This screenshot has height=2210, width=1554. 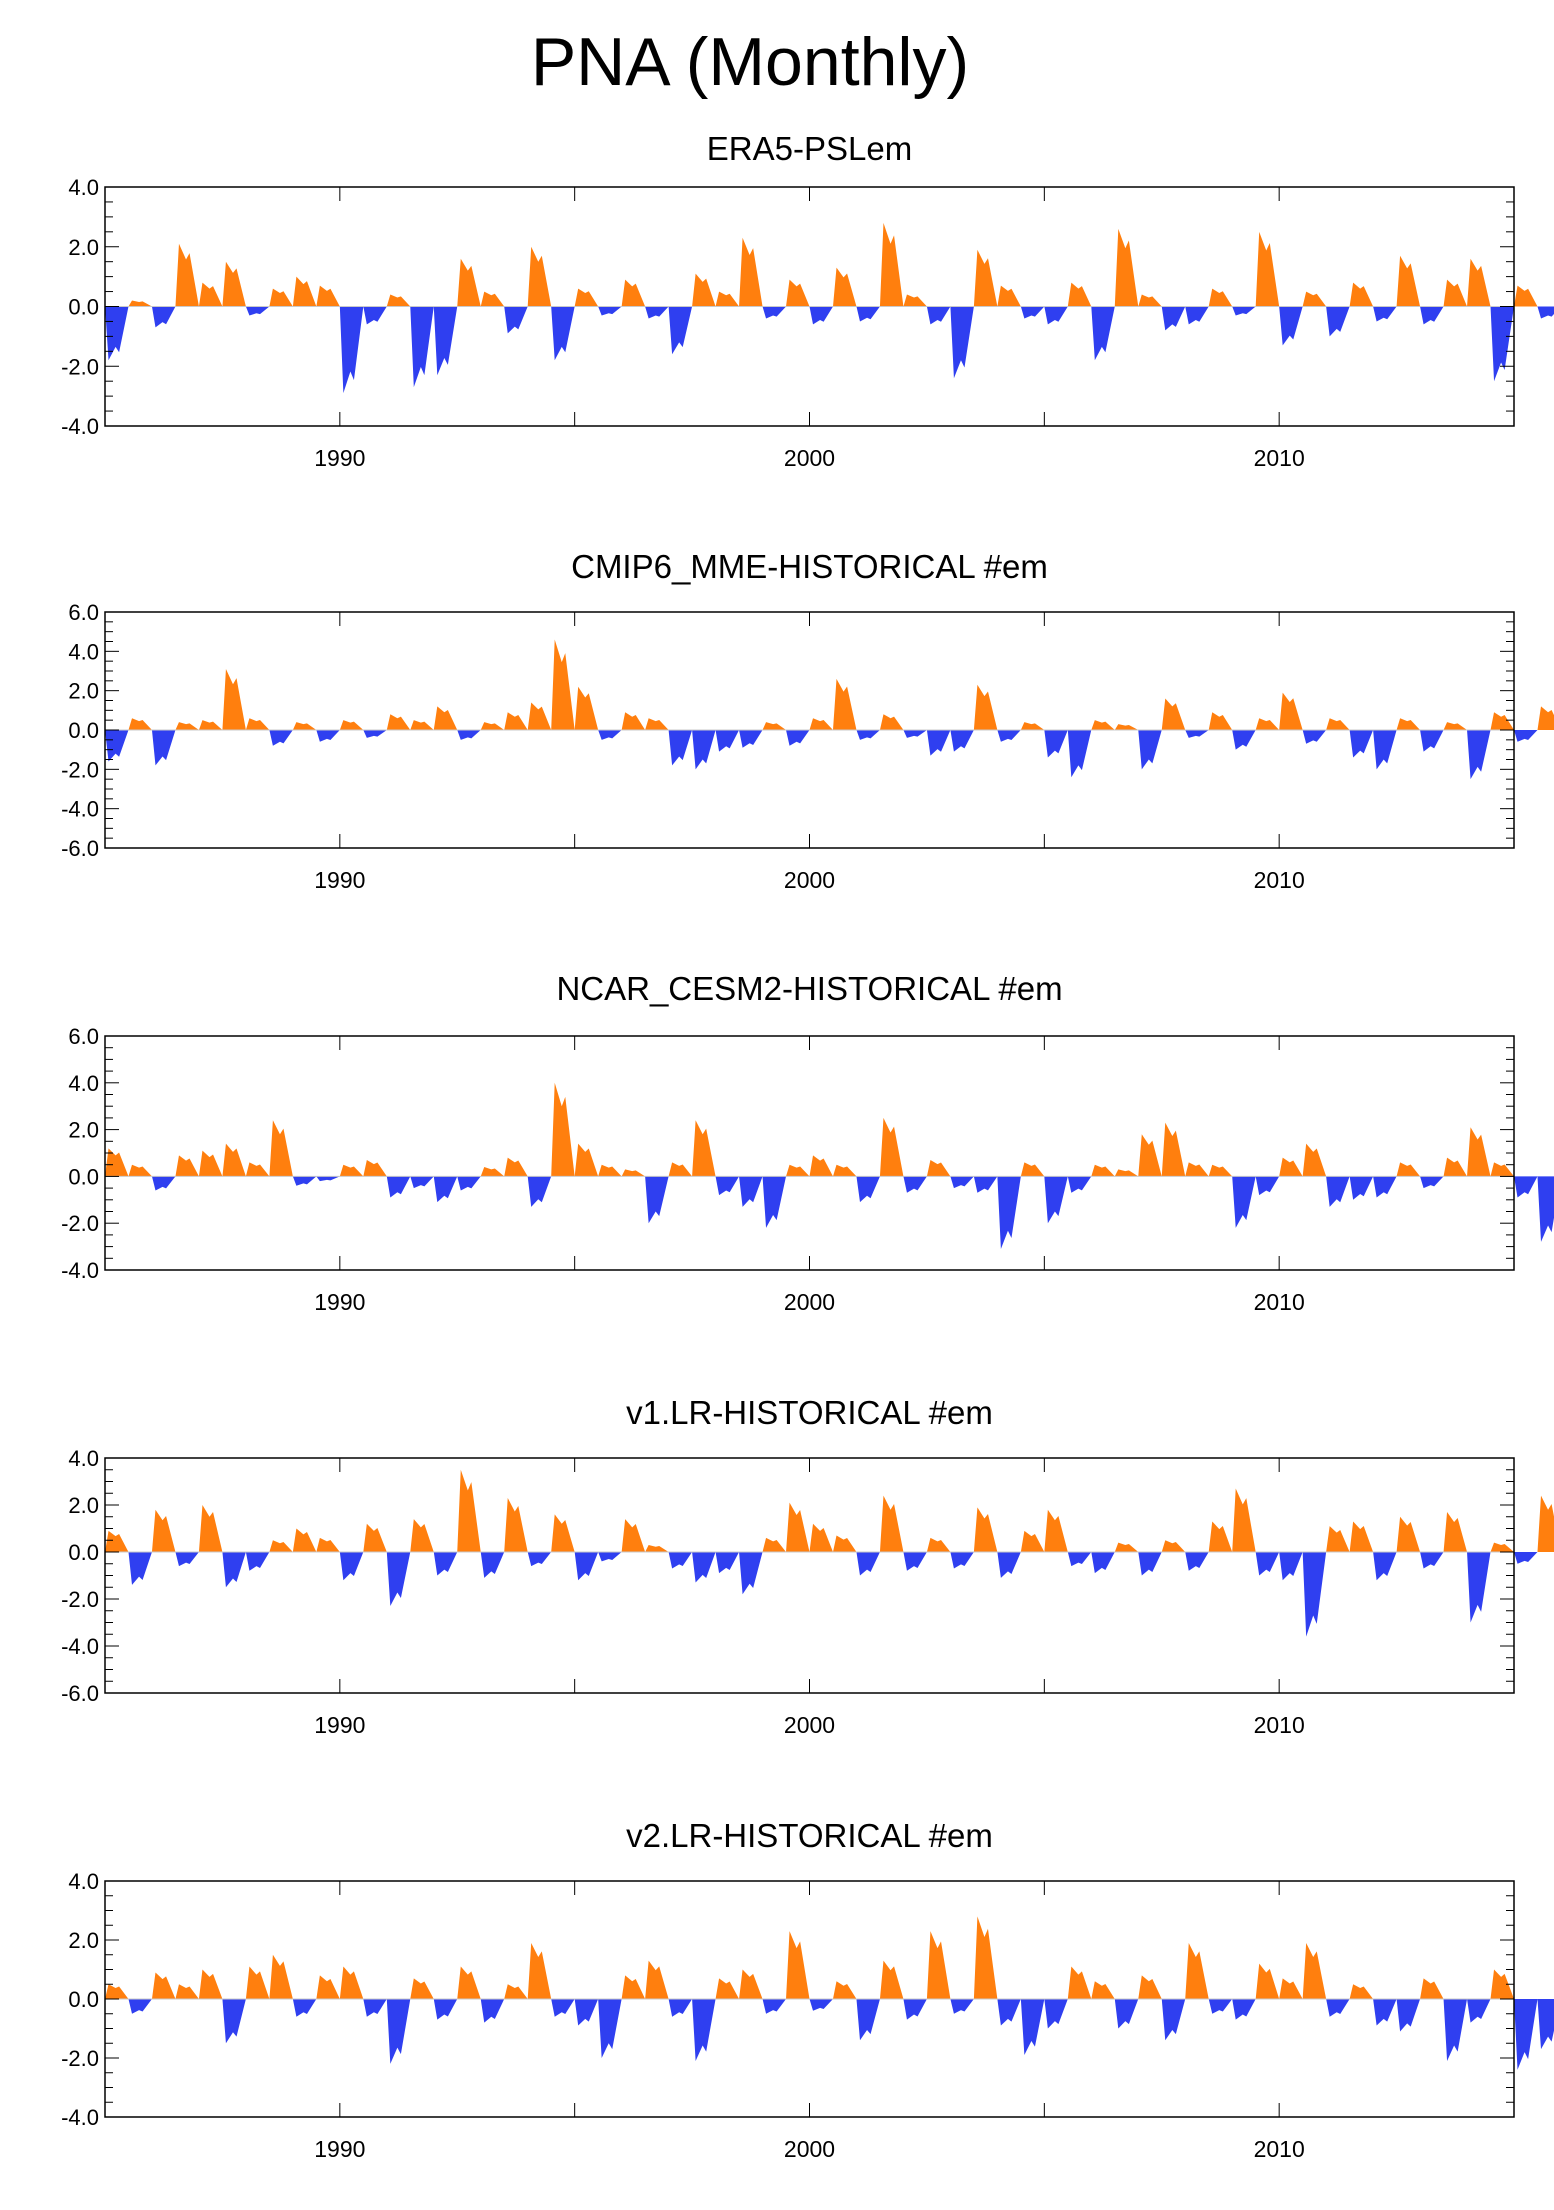 I want to click on x-tick-label: 2010, so click(x=1279, y=2149).